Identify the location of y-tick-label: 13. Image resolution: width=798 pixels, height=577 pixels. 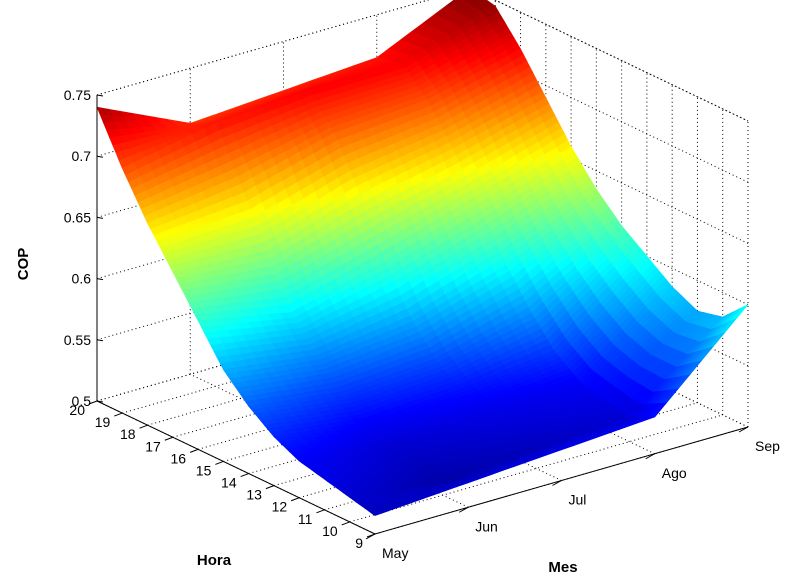
(254, 495).